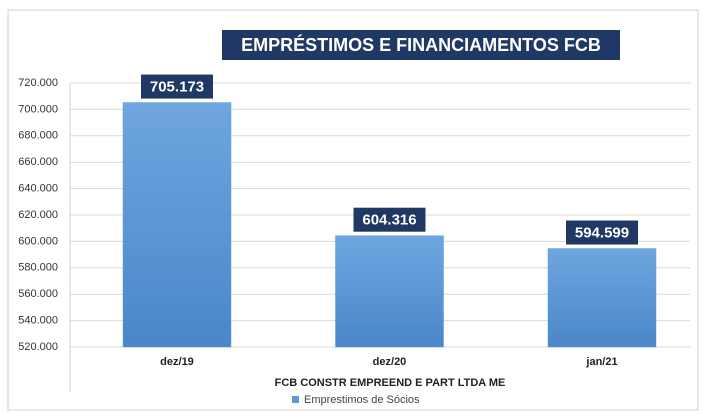 The width and height of the screenshot is (702, 414). I want to click on y-tick-label: 580.000, so click(38, 268).